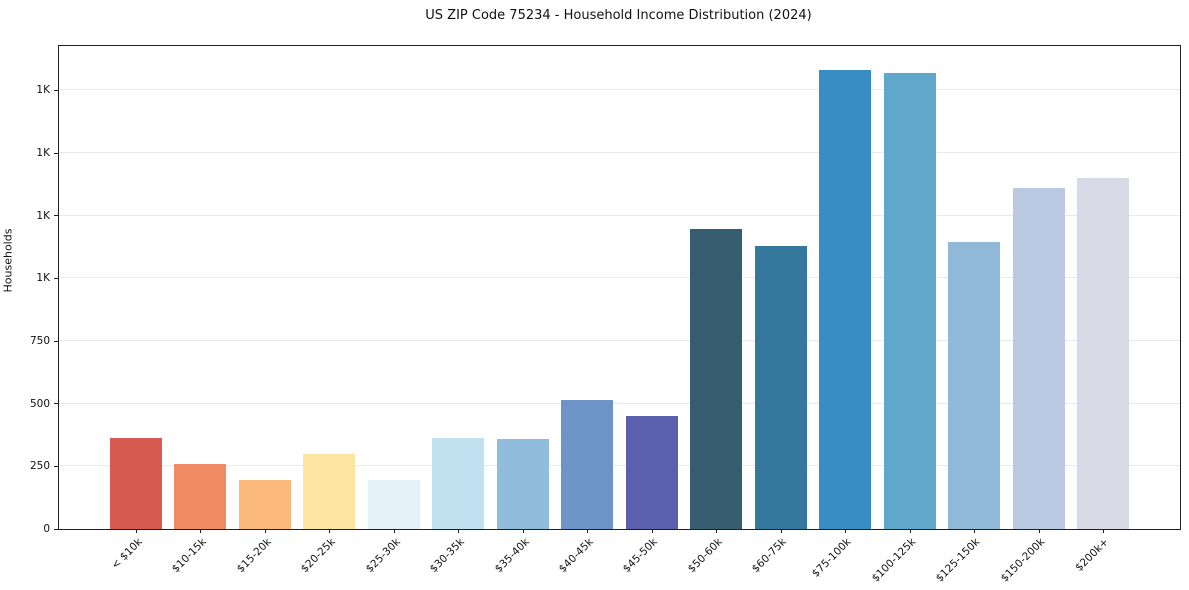 Image resolution: width=1189 pixels, height=590 pixels. I want to click on x-tick-label: < $10k, so click(126, 554).